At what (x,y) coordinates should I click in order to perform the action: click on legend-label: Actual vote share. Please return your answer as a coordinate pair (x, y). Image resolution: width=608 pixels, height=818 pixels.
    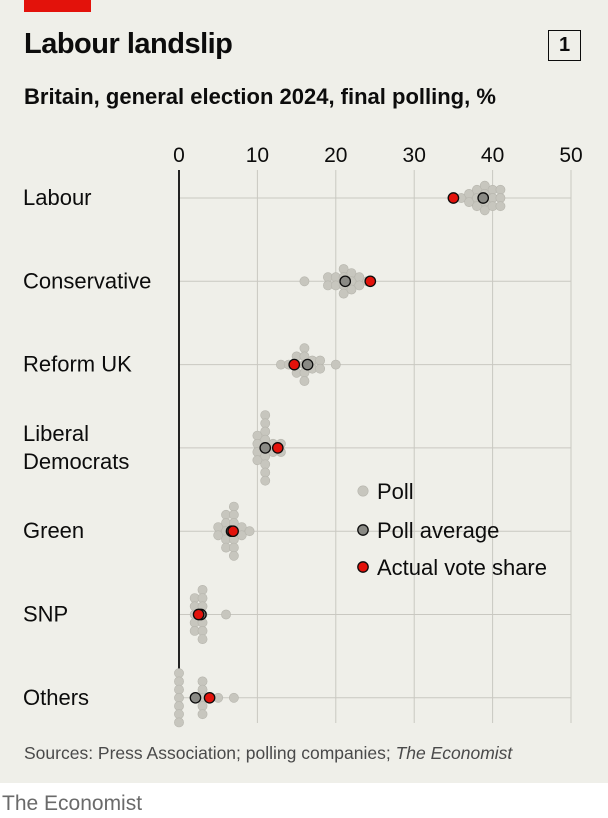
    Looking at the image, I should click on (462, 567).